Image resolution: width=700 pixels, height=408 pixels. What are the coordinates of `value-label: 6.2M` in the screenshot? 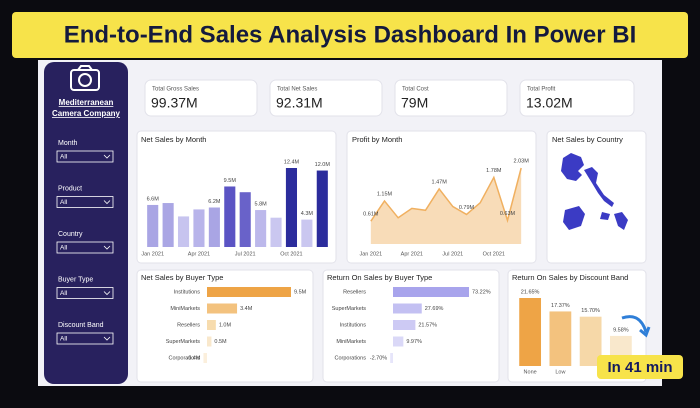 It's located at (214, 202).